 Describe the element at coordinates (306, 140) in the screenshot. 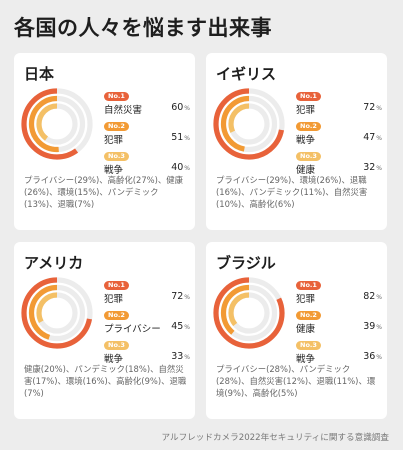

I see `rank-2-label: 戦争` at that location.